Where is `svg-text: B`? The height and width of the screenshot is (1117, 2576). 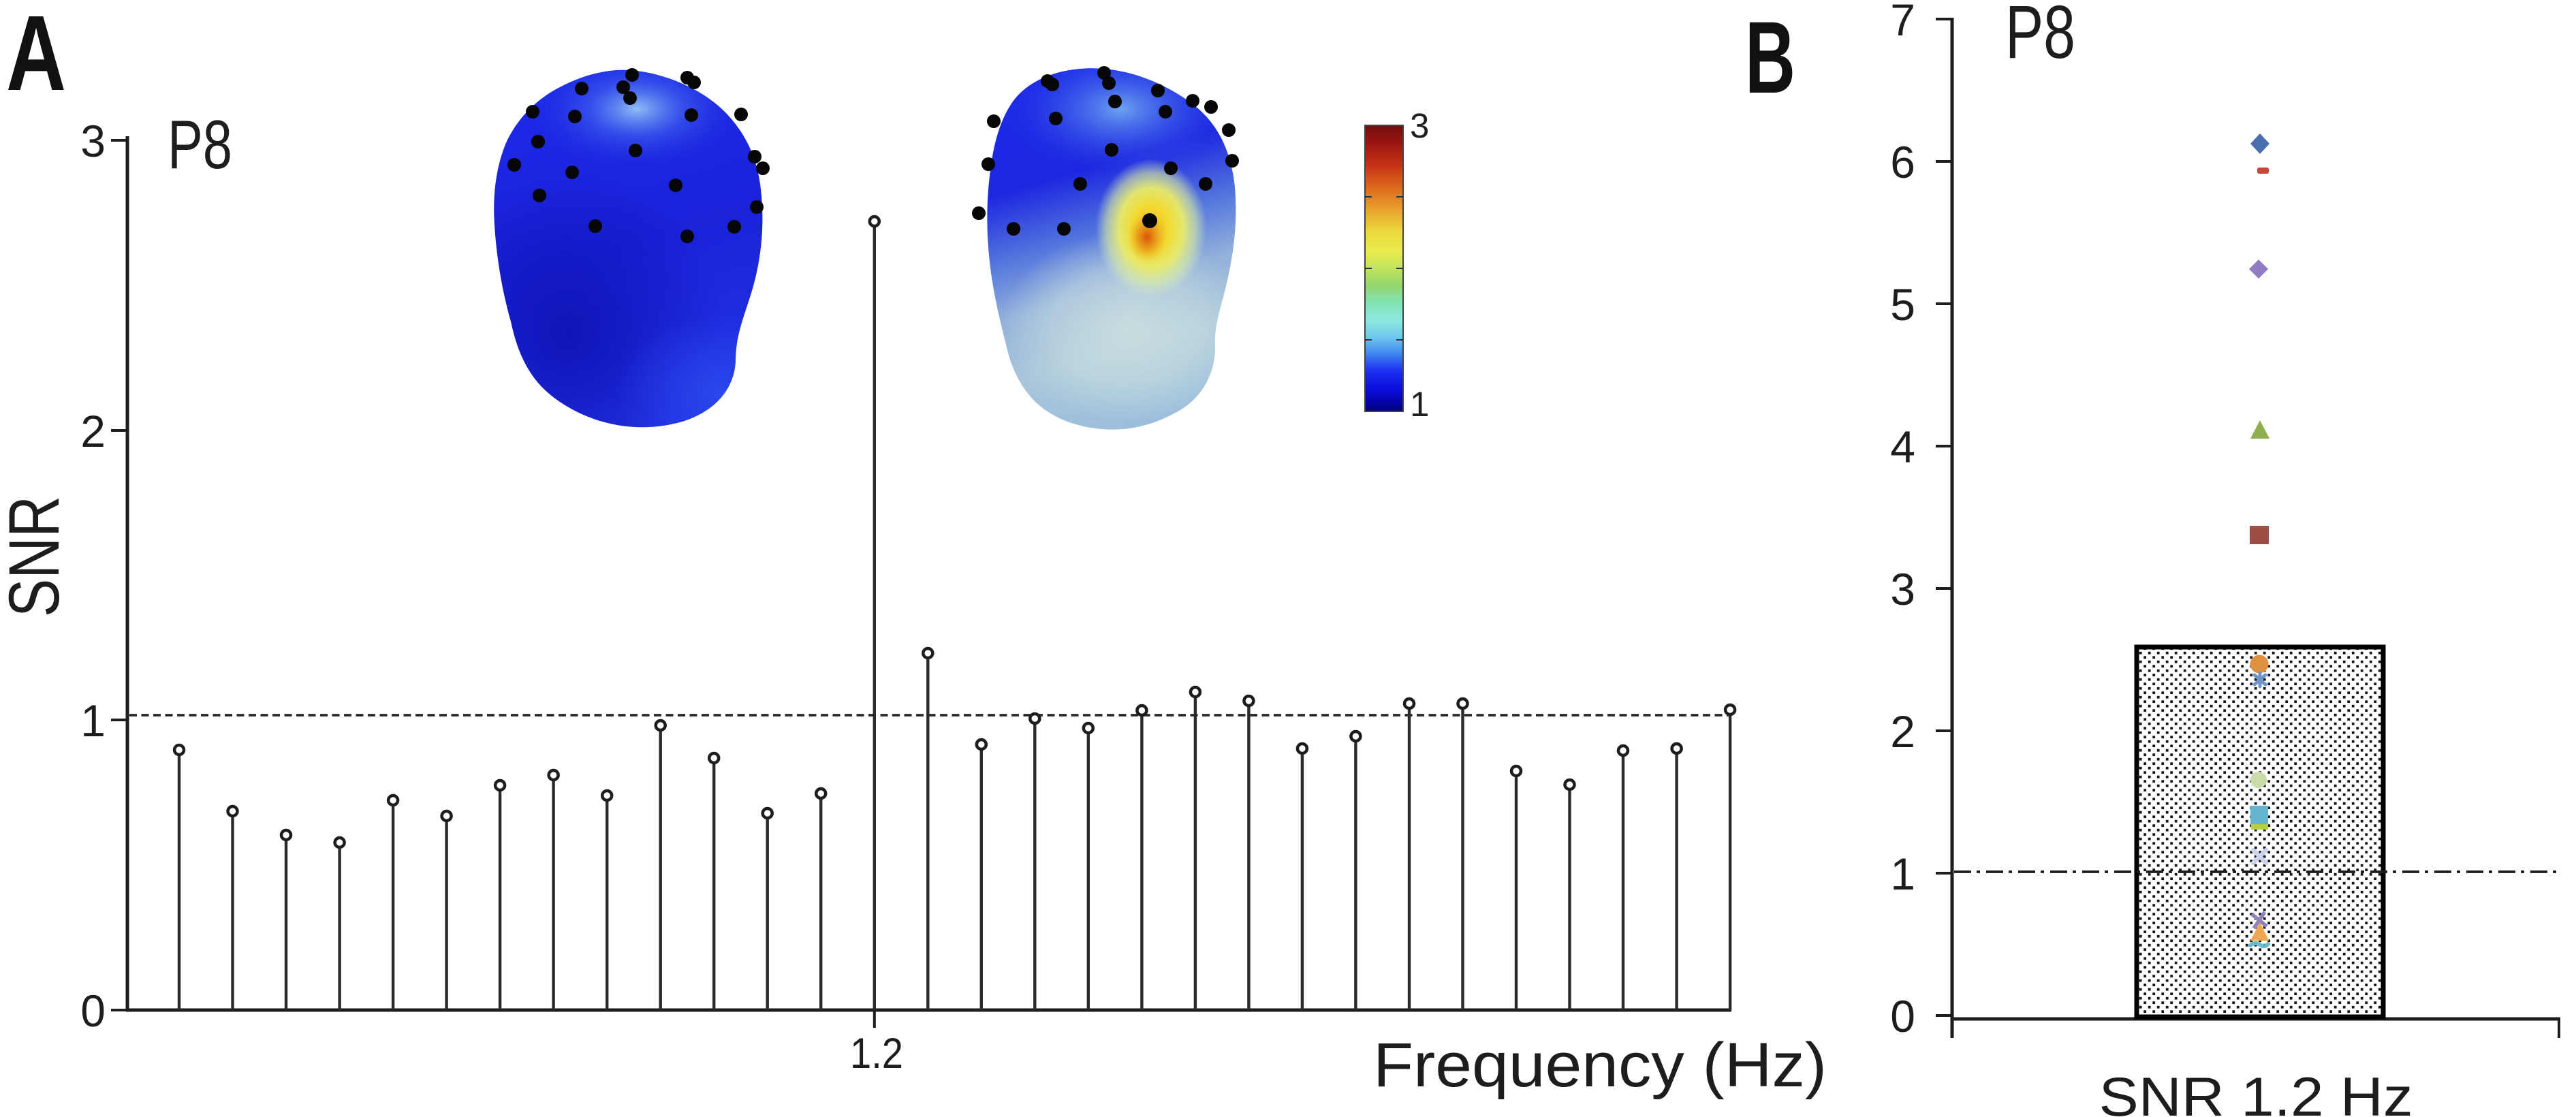 svg-text: B is located at coordinates (1770, 57).